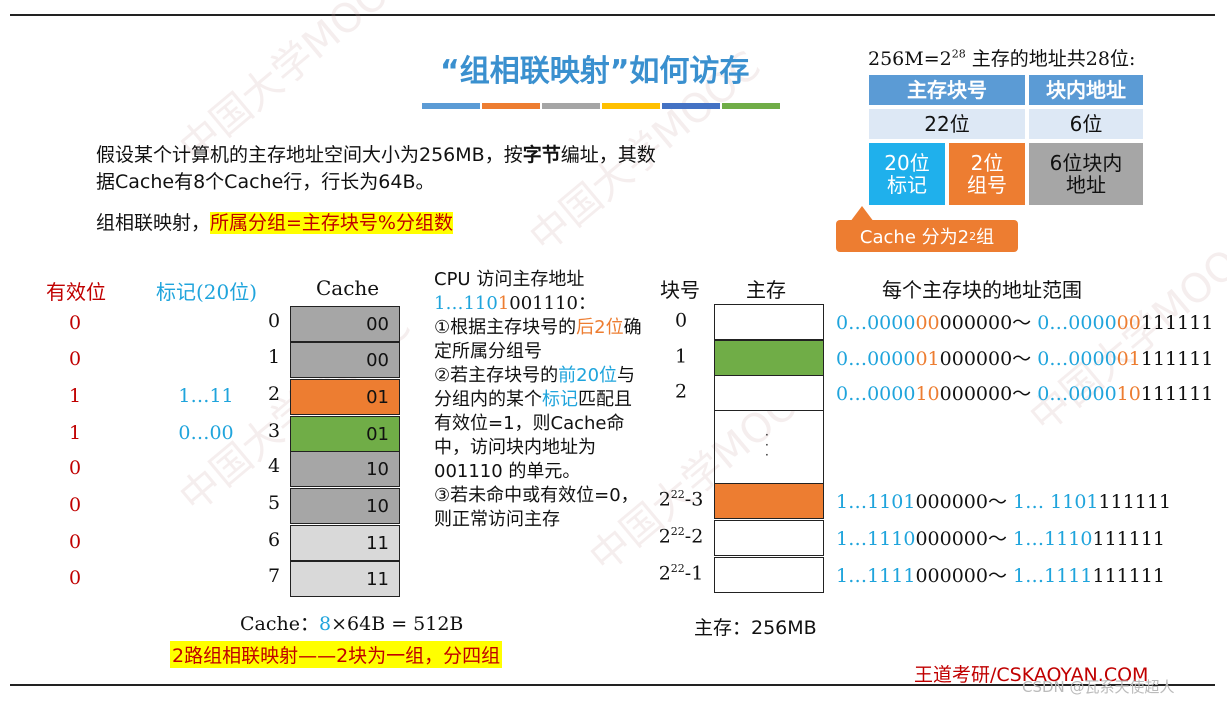 This screenshot has height=706, width=1227. What do you see at coordinates (345, 397) in the screenshot?
I see `cache-line: 01` at bounding box center [345, 397].